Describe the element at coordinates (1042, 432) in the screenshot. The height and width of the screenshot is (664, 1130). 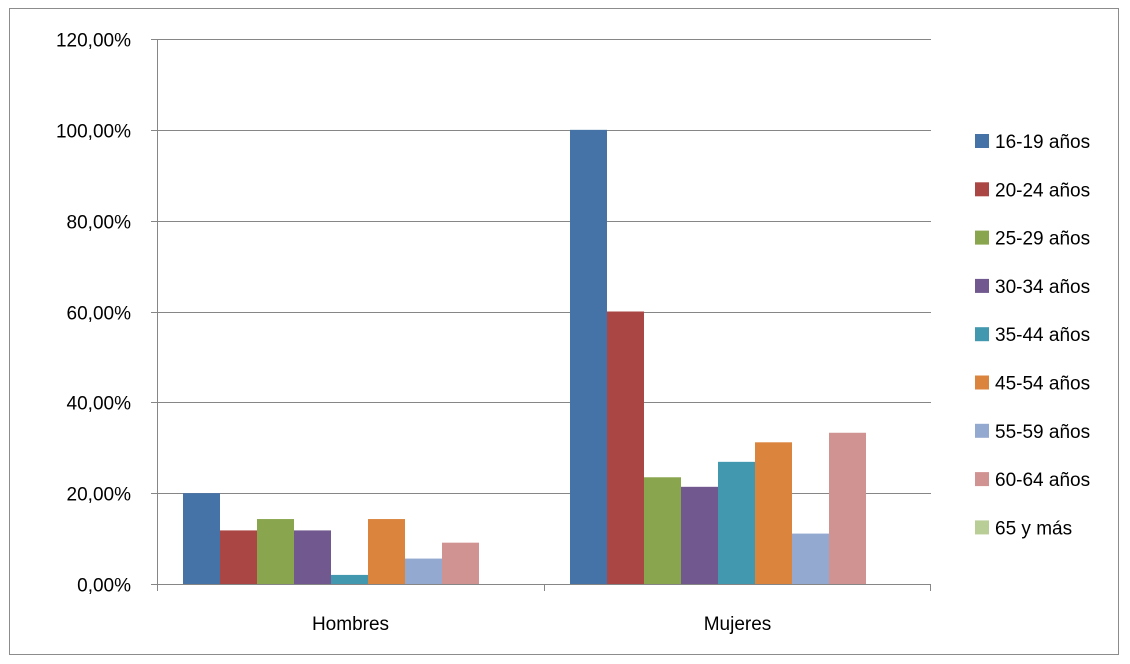
I see `legend-label: 55-59 años` at that location.